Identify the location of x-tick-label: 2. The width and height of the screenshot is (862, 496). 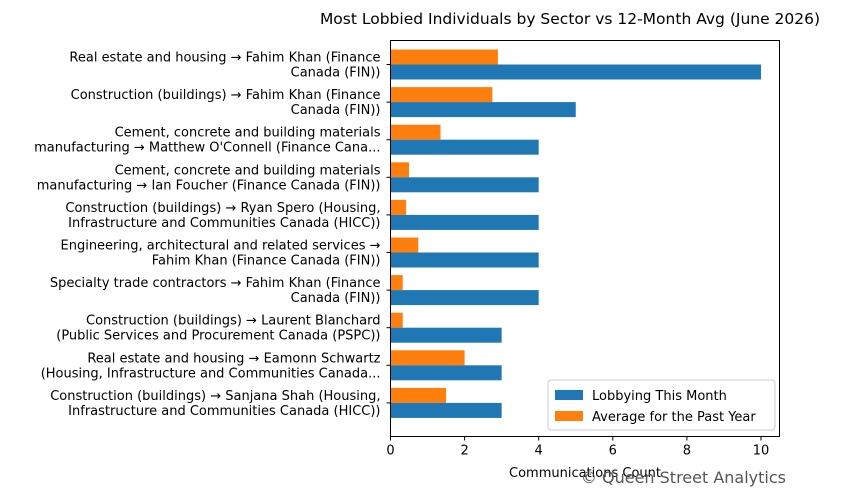
(464, 451).